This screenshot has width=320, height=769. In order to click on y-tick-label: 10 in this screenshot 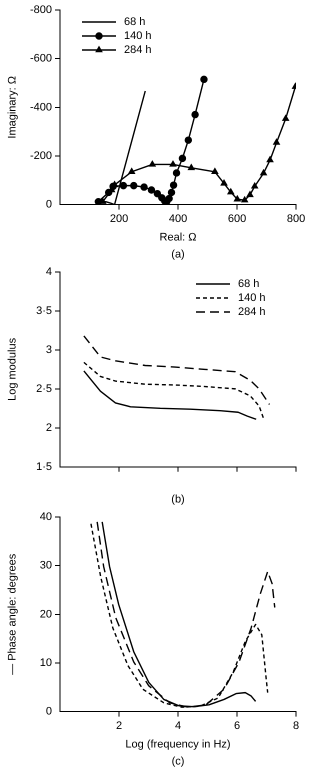, I will do `click(46, 662)`.